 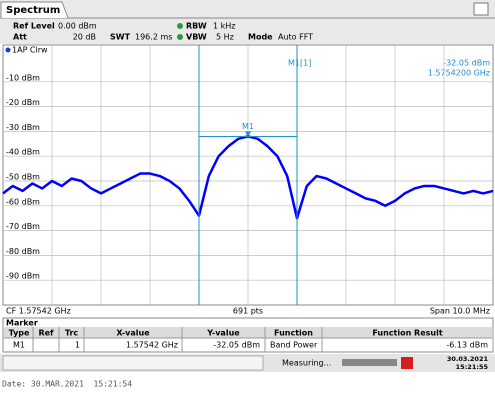 I want to click on y-tick-label: -40 dBm, so click(x=23, y=152).